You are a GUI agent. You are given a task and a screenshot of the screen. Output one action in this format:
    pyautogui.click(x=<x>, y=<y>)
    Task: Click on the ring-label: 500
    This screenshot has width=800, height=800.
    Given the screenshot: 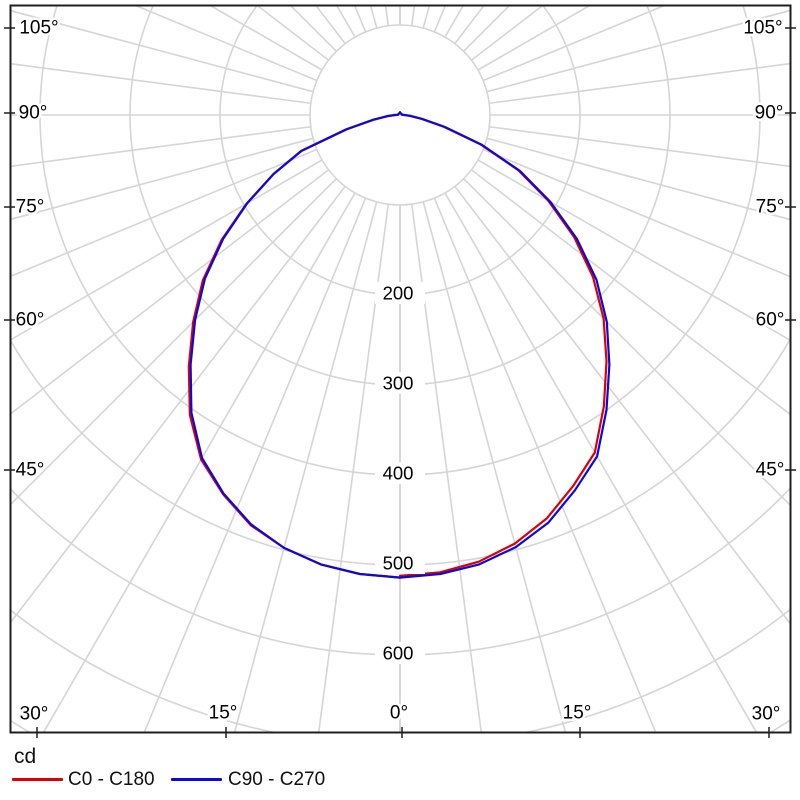 What is the action you would take?
    pyautogui.click(x=398, y=563)
    